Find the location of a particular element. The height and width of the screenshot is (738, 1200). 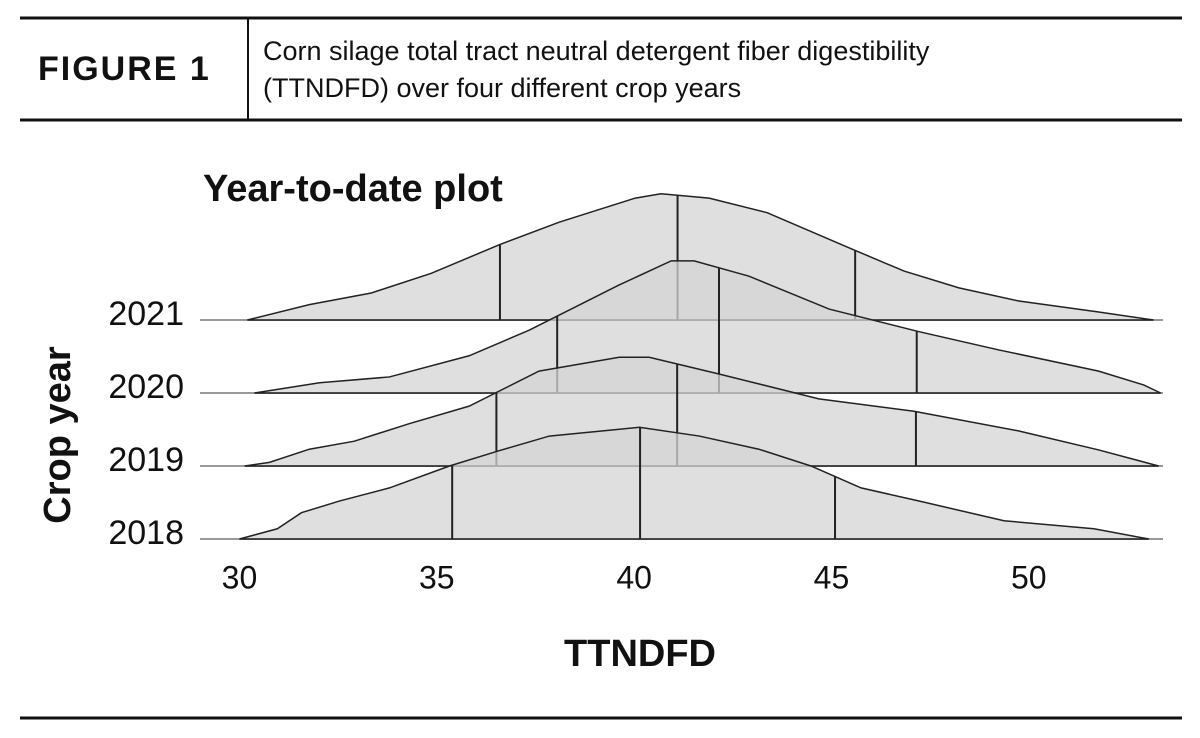

chart-title: Year-to-date plot is located at coordinates (353, 189).